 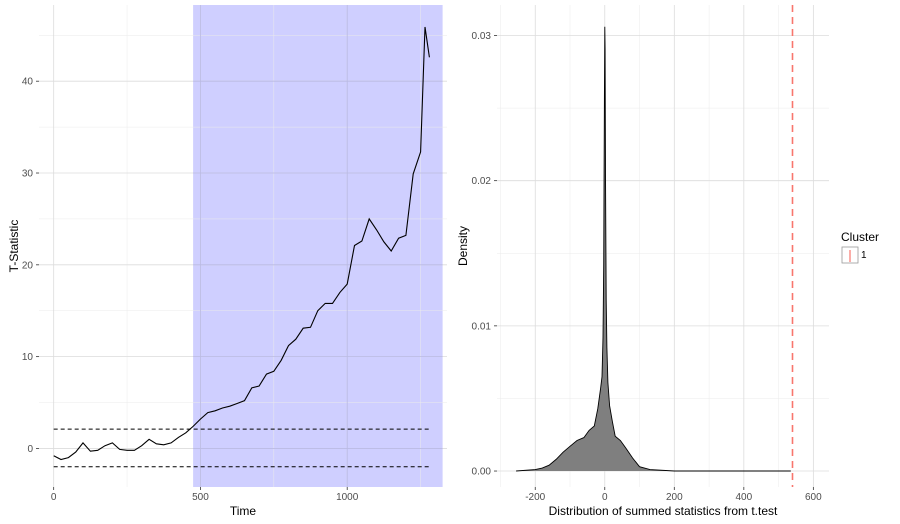 I want to click on x-tick-label: 600, so click(x=813, y=497).